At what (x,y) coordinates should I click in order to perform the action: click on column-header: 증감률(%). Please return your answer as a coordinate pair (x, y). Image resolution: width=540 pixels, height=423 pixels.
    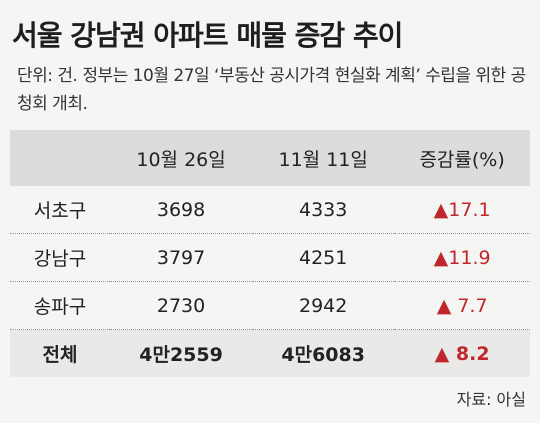
    Looking at the image, I should click on (462, 158).